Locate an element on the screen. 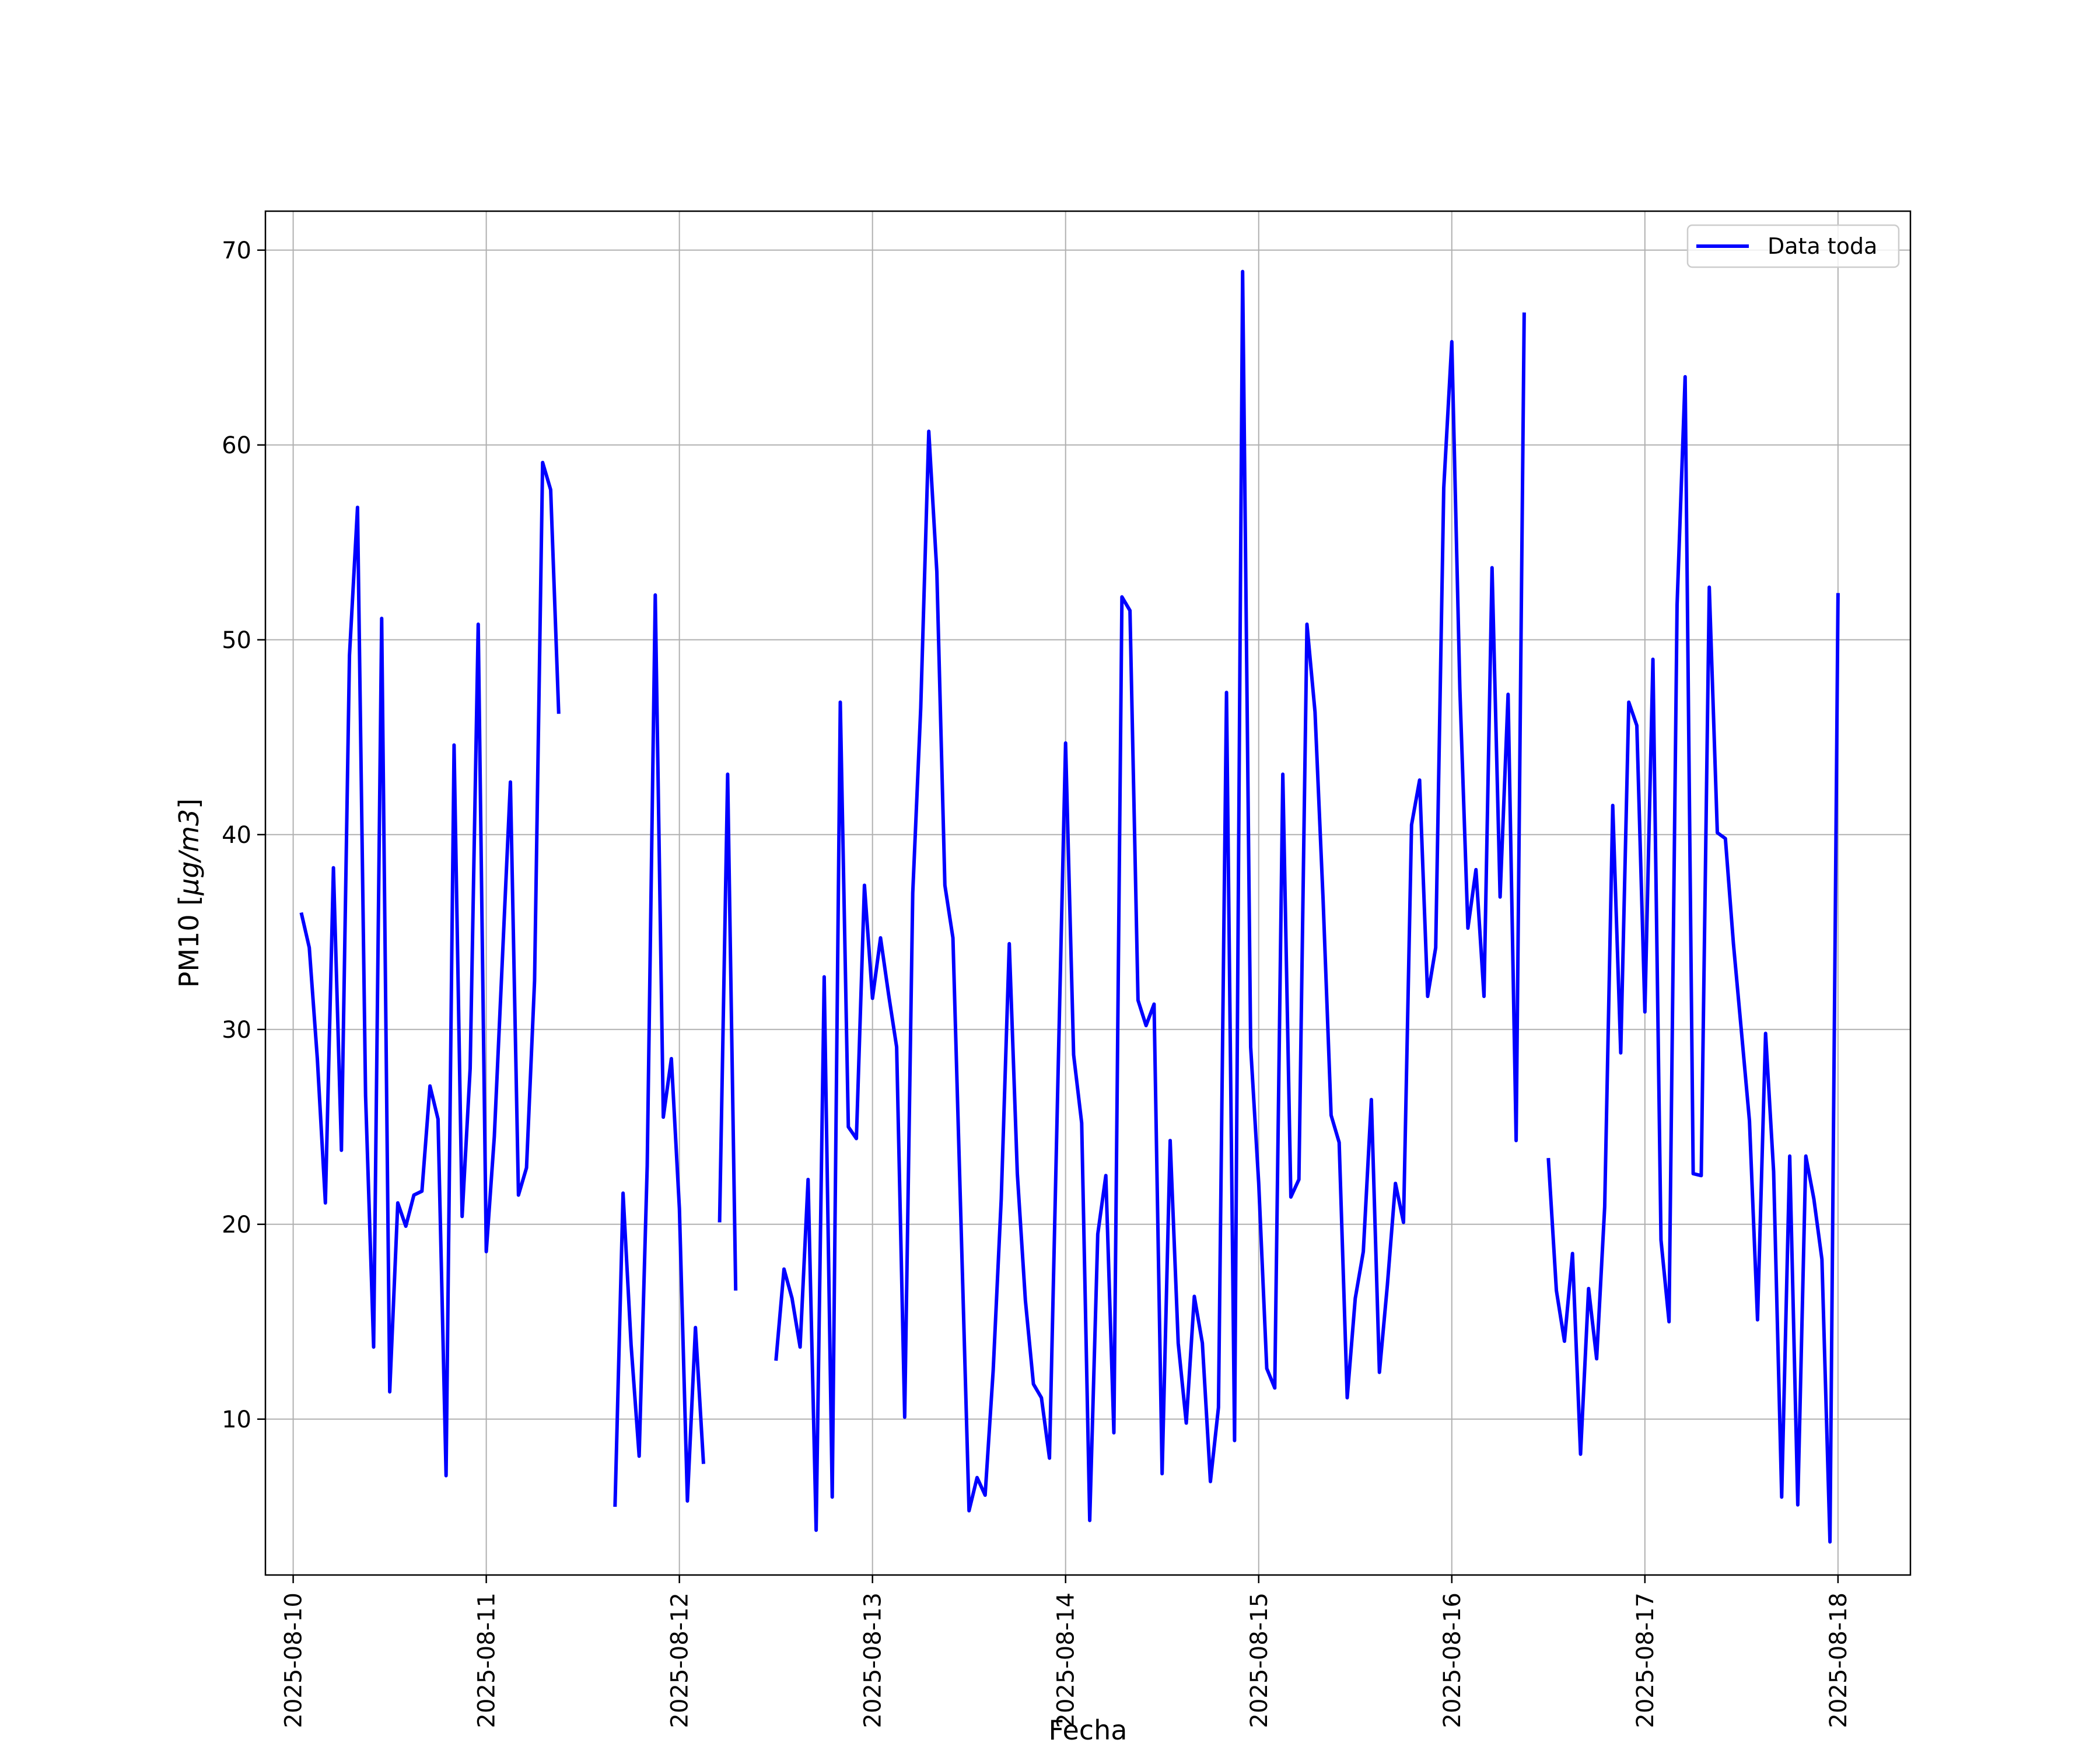 Image resolution: width=2100 pixels, height=1750 pixels. y-tick-label: 20 is located at coordinates (236, 1225).